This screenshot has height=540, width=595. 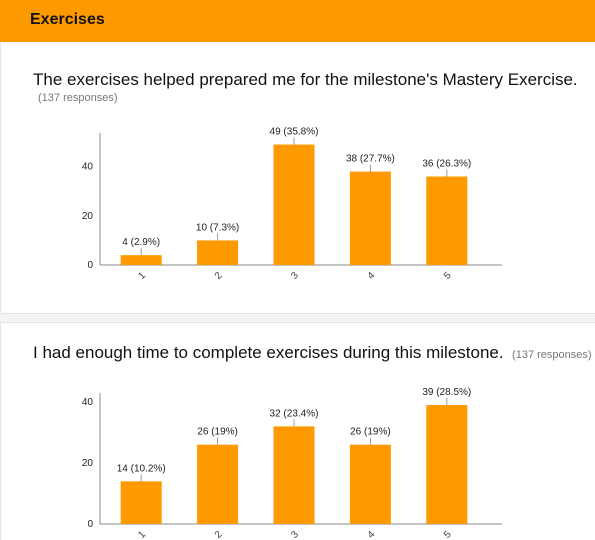 I want to click on x-category-label: 5, so click(x=448, y=534).